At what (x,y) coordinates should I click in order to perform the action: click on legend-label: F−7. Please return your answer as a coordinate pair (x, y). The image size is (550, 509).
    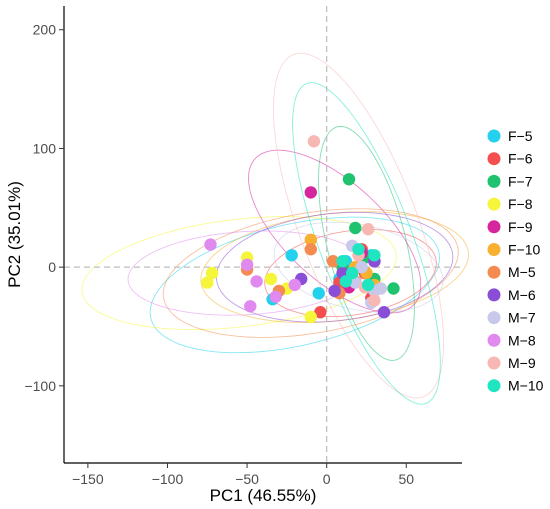
    Looking at the image, I should click on (520, 181).